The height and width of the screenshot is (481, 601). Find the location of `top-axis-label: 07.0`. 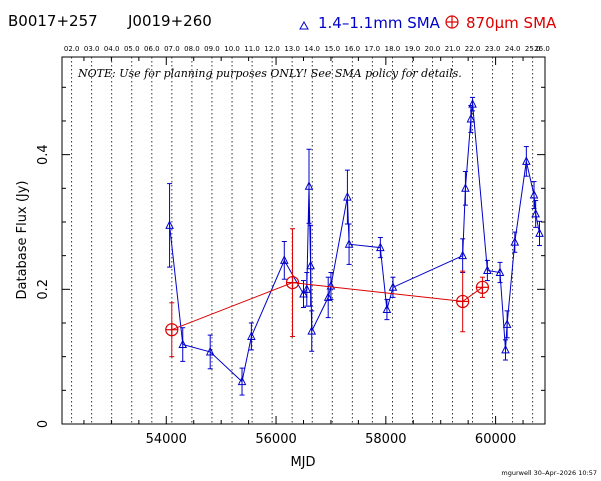

top-axis-label: 07.0 is located at coordinates (172, 49).